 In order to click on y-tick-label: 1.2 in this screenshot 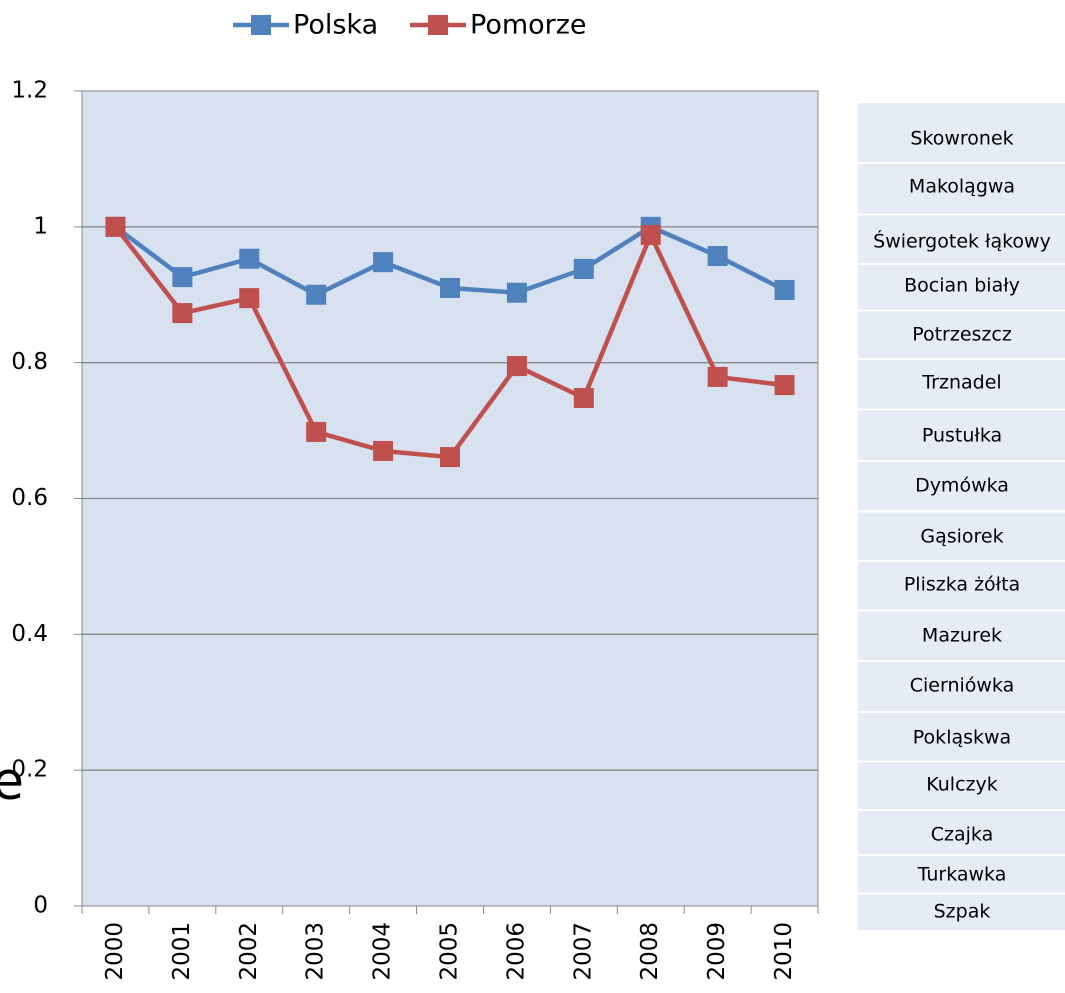, I will do `click(29, 91)`.